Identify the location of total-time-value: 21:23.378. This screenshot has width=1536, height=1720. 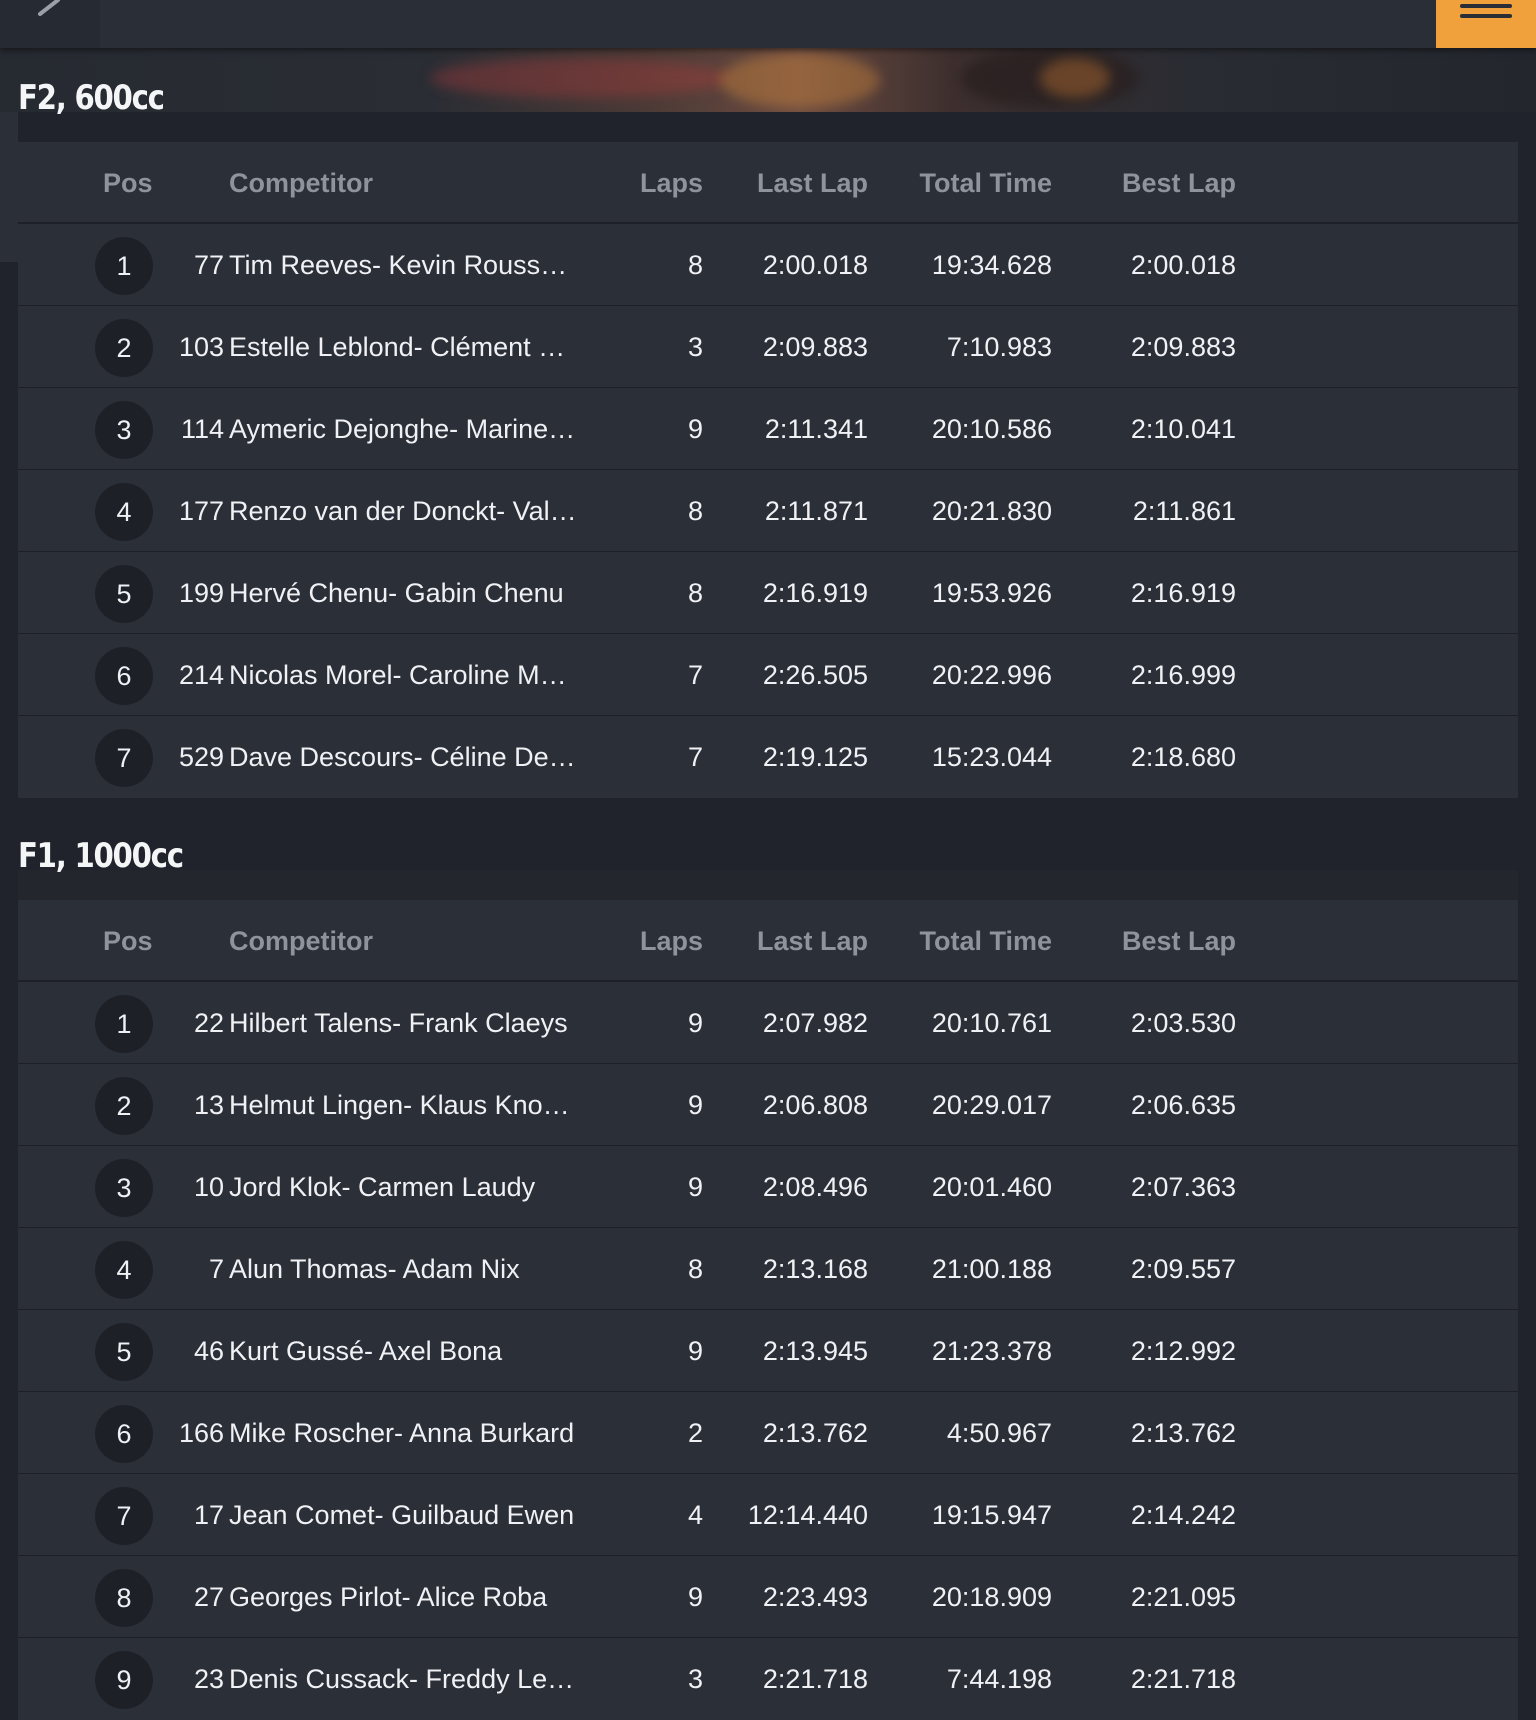
(991, 1351).